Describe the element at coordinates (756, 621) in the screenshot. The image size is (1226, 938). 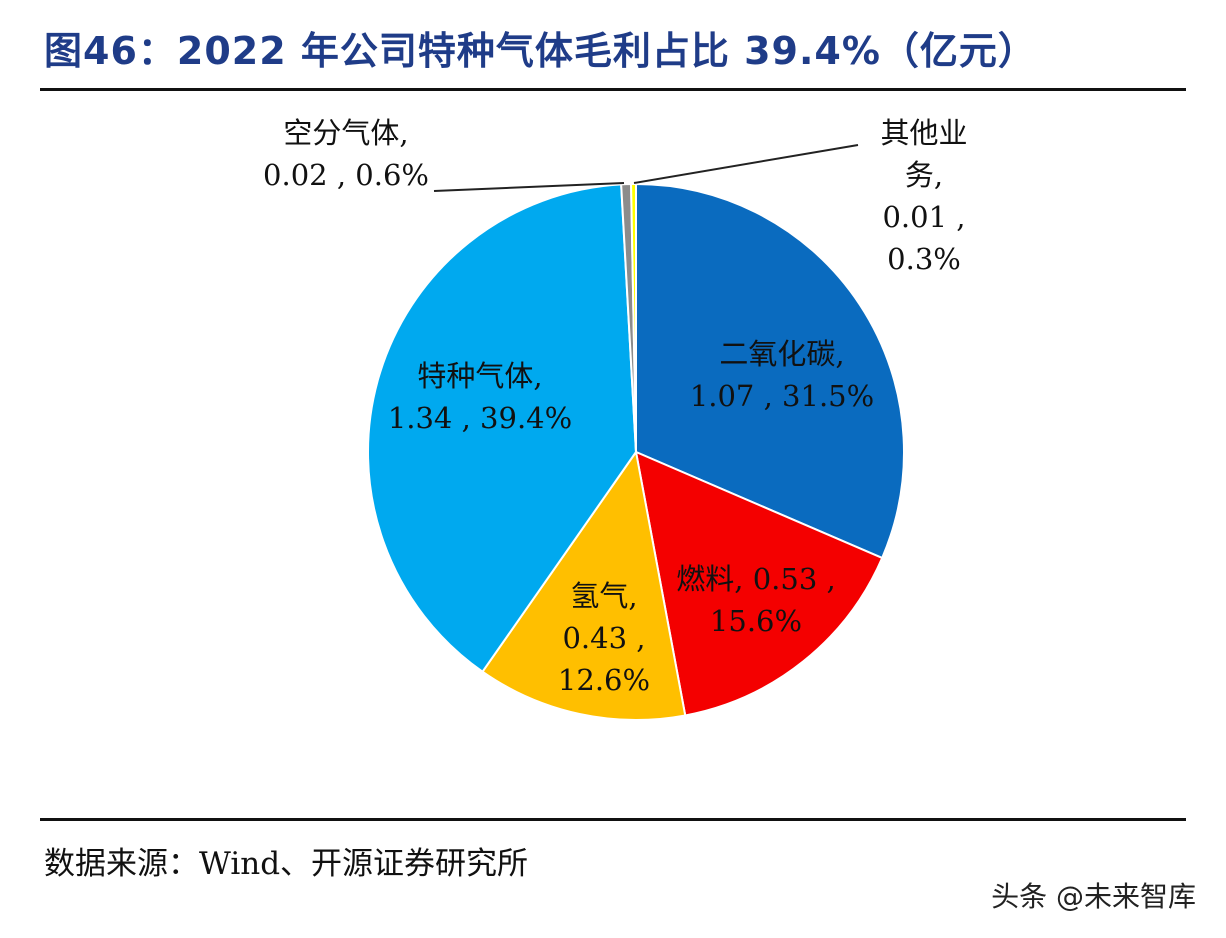
I see `slice-label-1-line-1: 15.6%` at that location.